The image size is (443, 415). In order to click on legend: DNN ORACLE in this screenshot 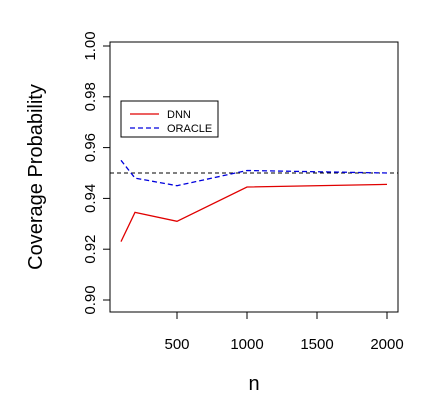, I will do `click(169, 119)`.